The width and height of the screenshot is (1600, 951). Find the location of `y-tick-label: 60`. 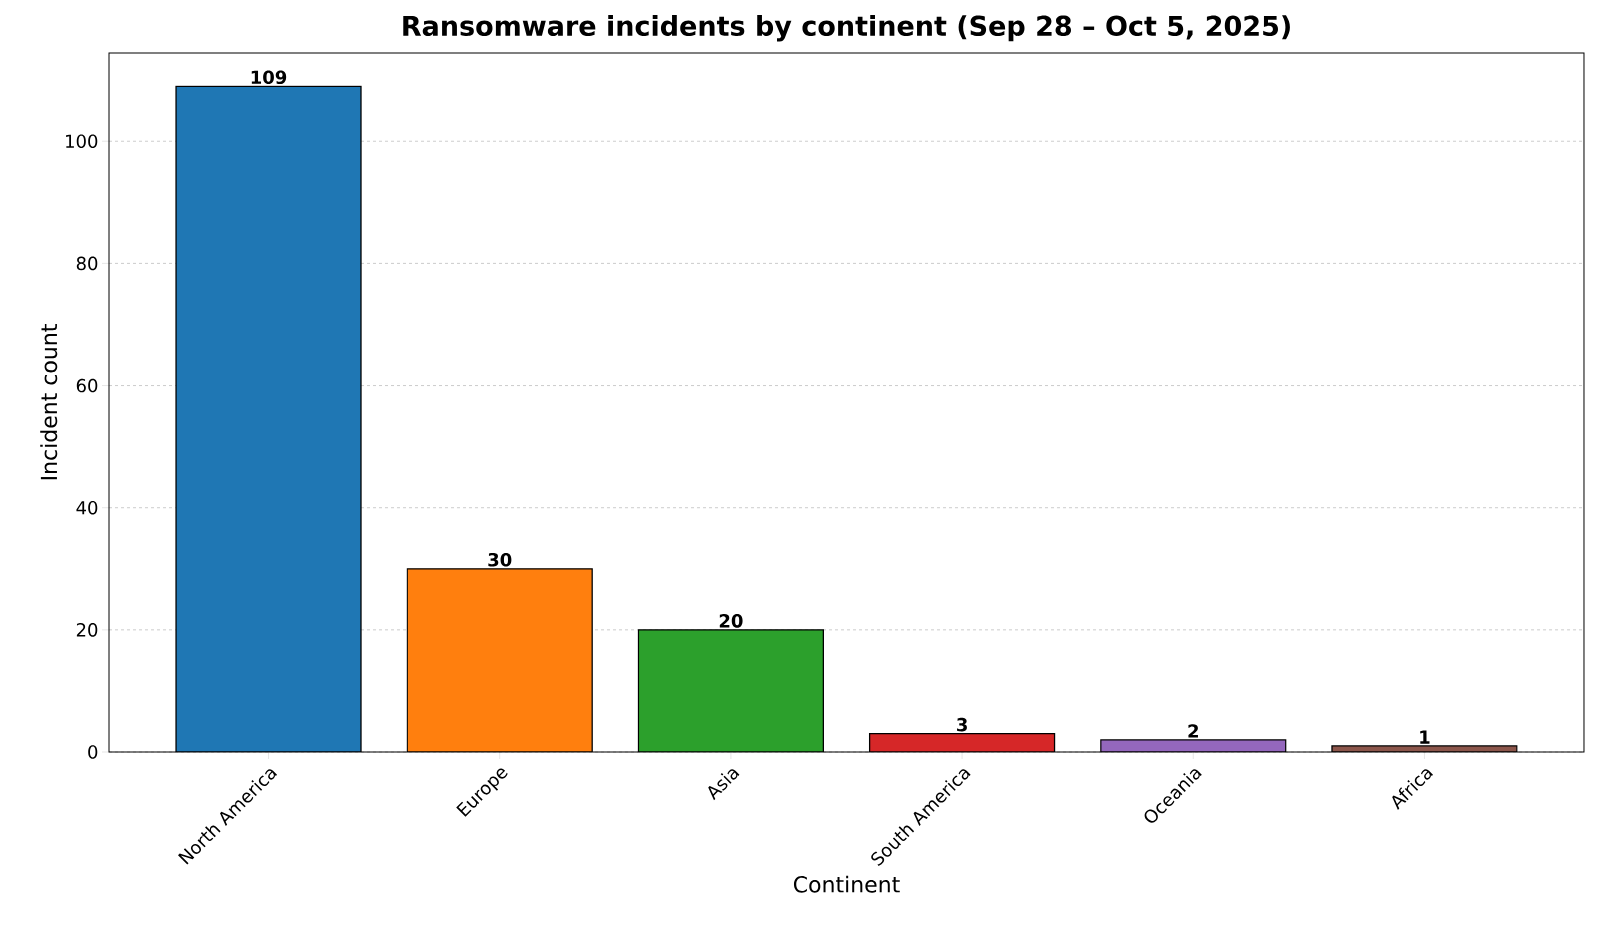

y-tick-label: 60 is located at coordinates (87, 385).